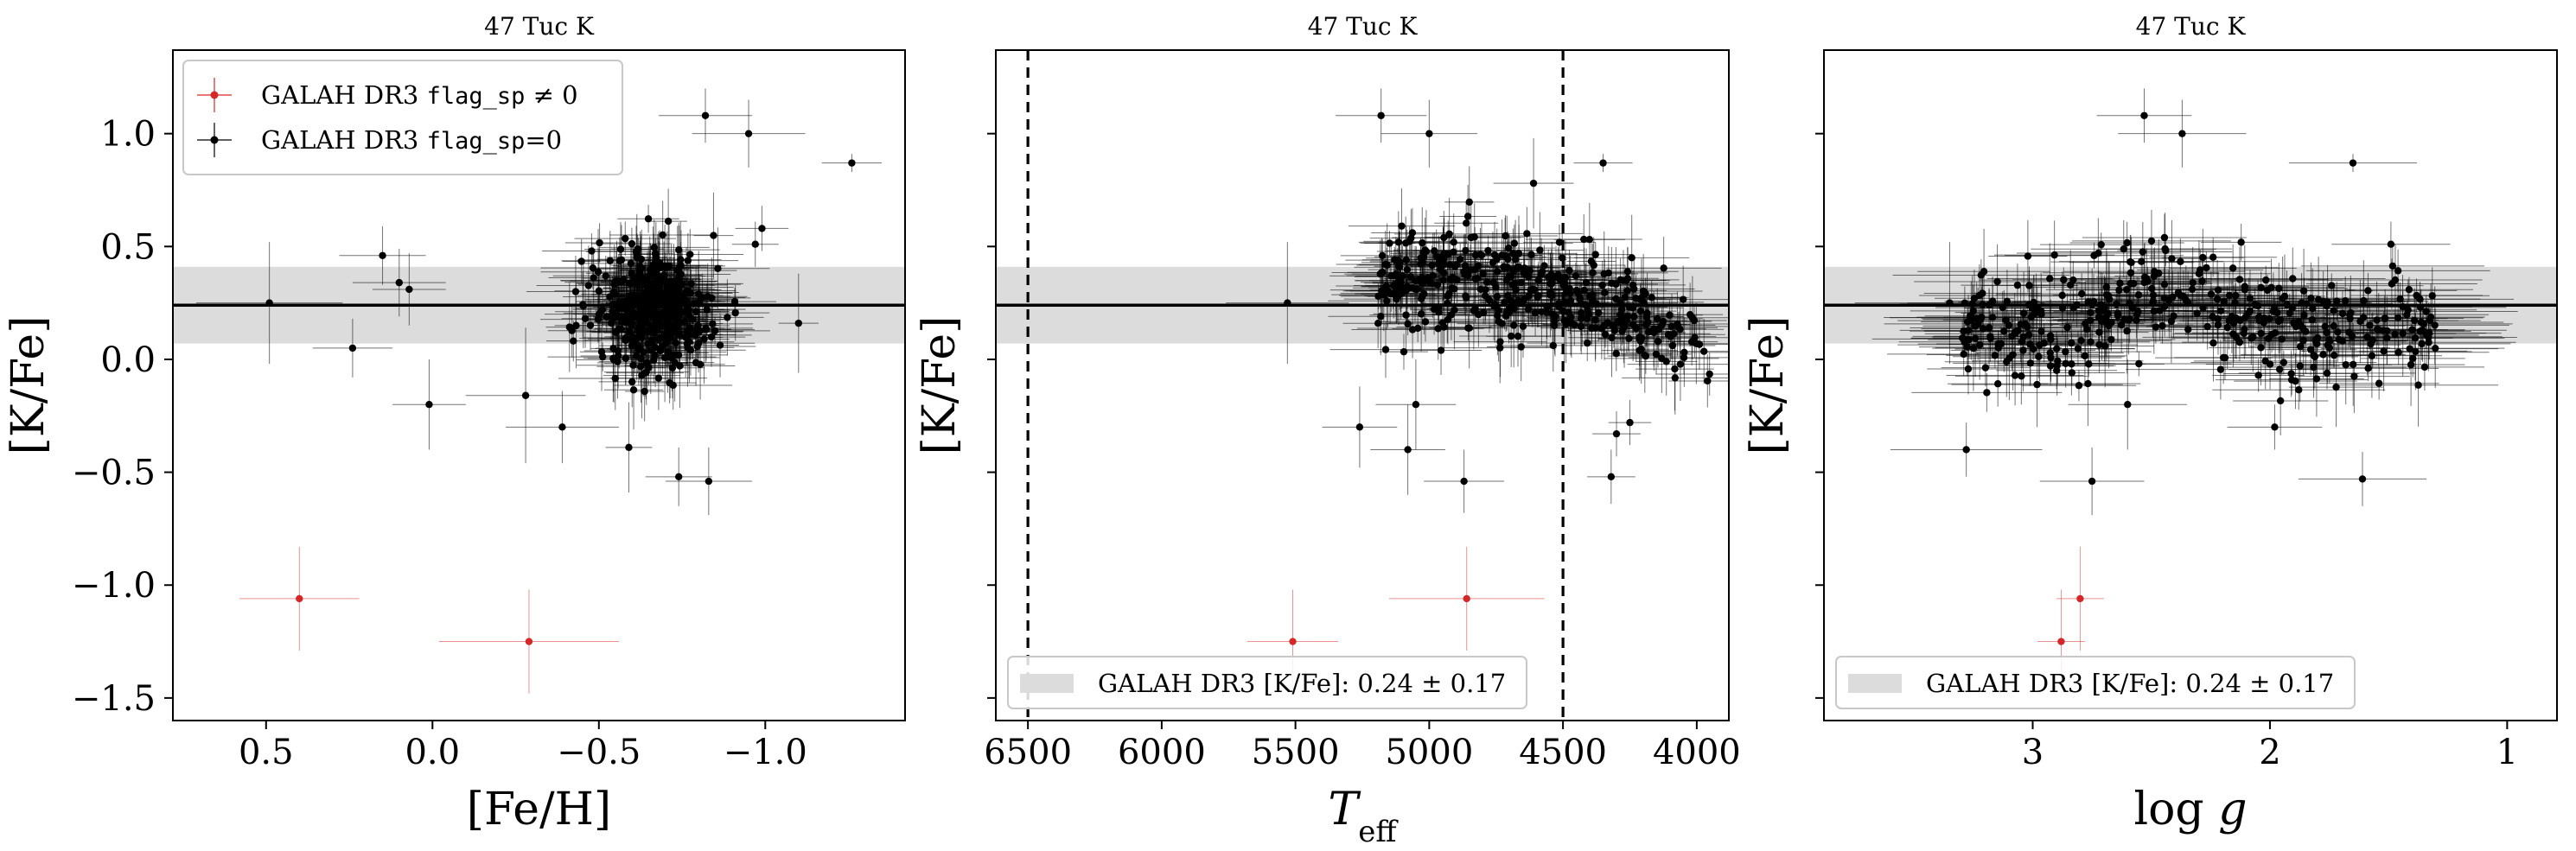 The width and height of the screenshot is (2576, 851). Describe the element at coordinates (28, 386) in the screenshot. I see `y-axis-label: [K/Fe]` at that location.